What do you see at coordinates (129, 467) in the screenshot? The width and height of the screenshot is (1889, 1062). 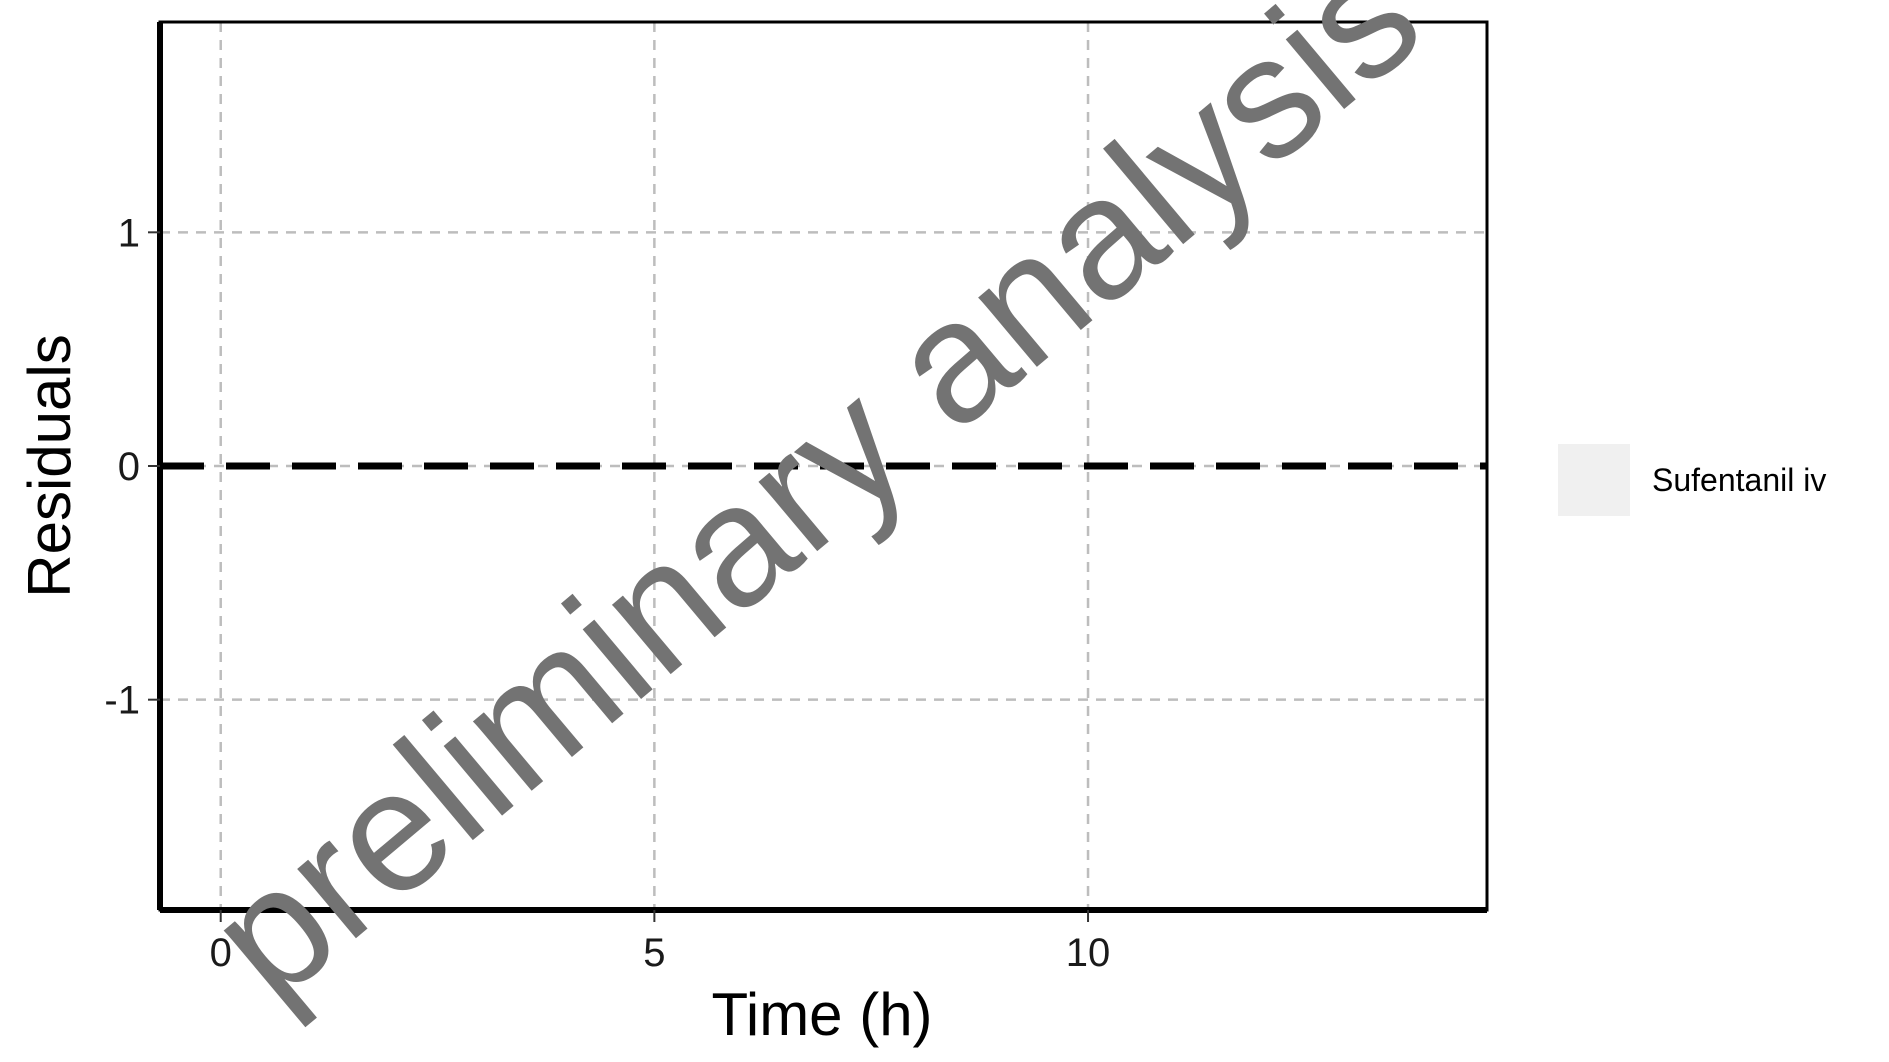 I see `y-tick-label: 0` at bounding box center [129, 467].